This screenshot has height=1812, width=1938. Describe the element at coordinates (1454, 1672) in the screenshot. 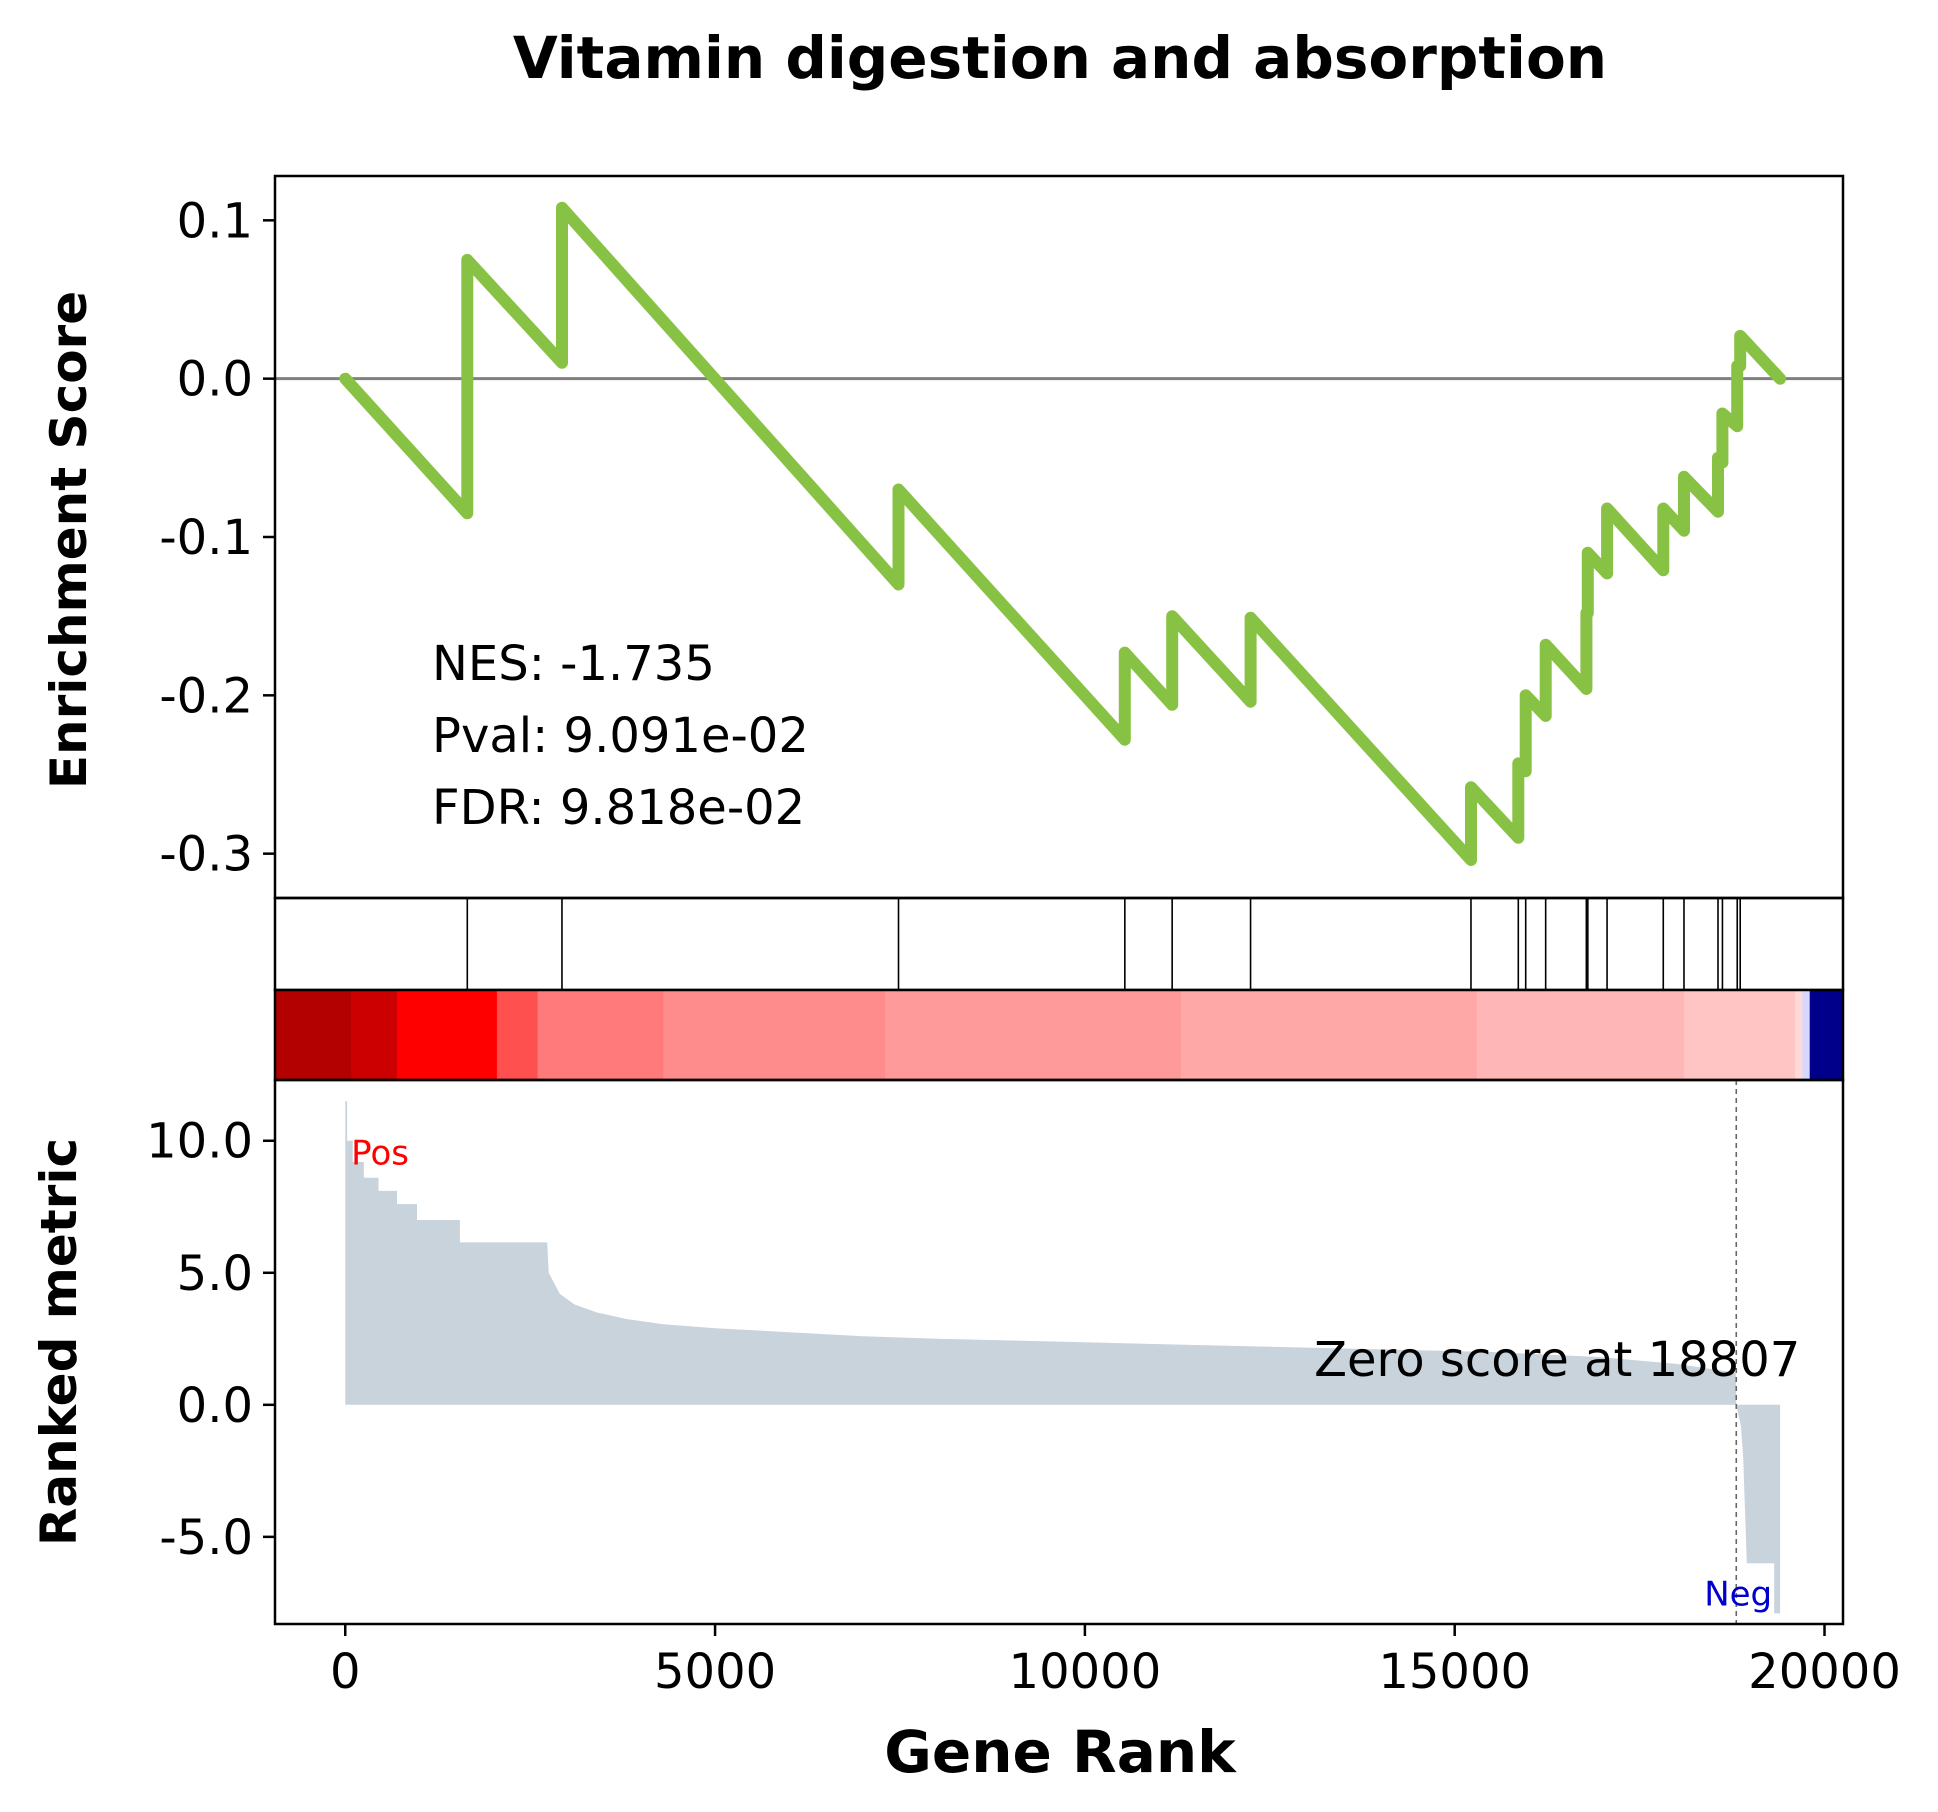

I see `x-tick-label: 15000` at that location.